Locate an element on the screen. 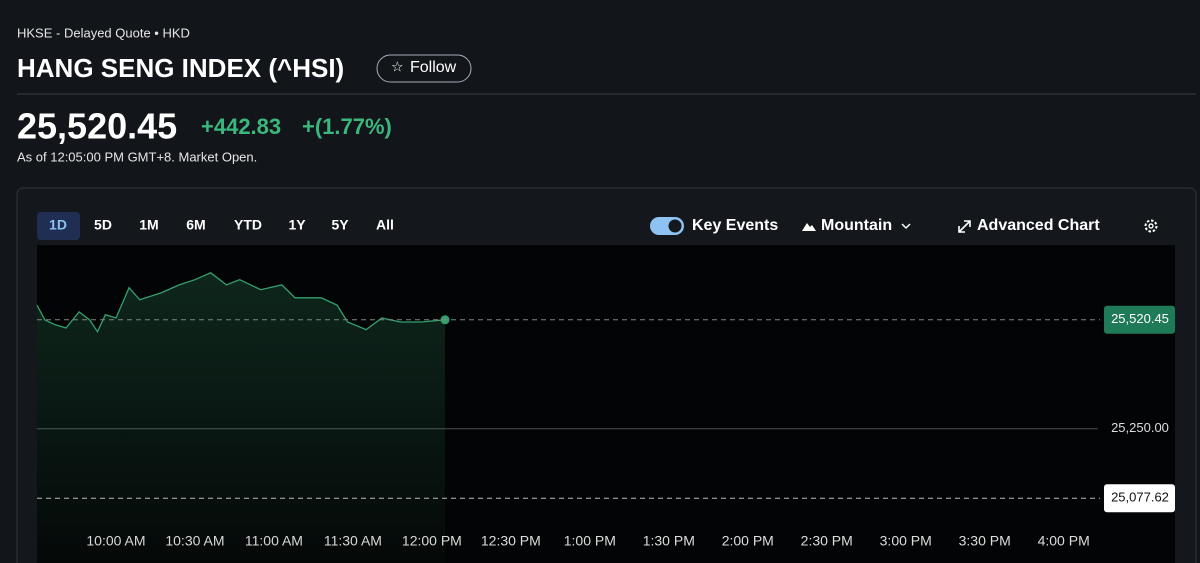  range-button: 5D is located at coordinates (103, 225).